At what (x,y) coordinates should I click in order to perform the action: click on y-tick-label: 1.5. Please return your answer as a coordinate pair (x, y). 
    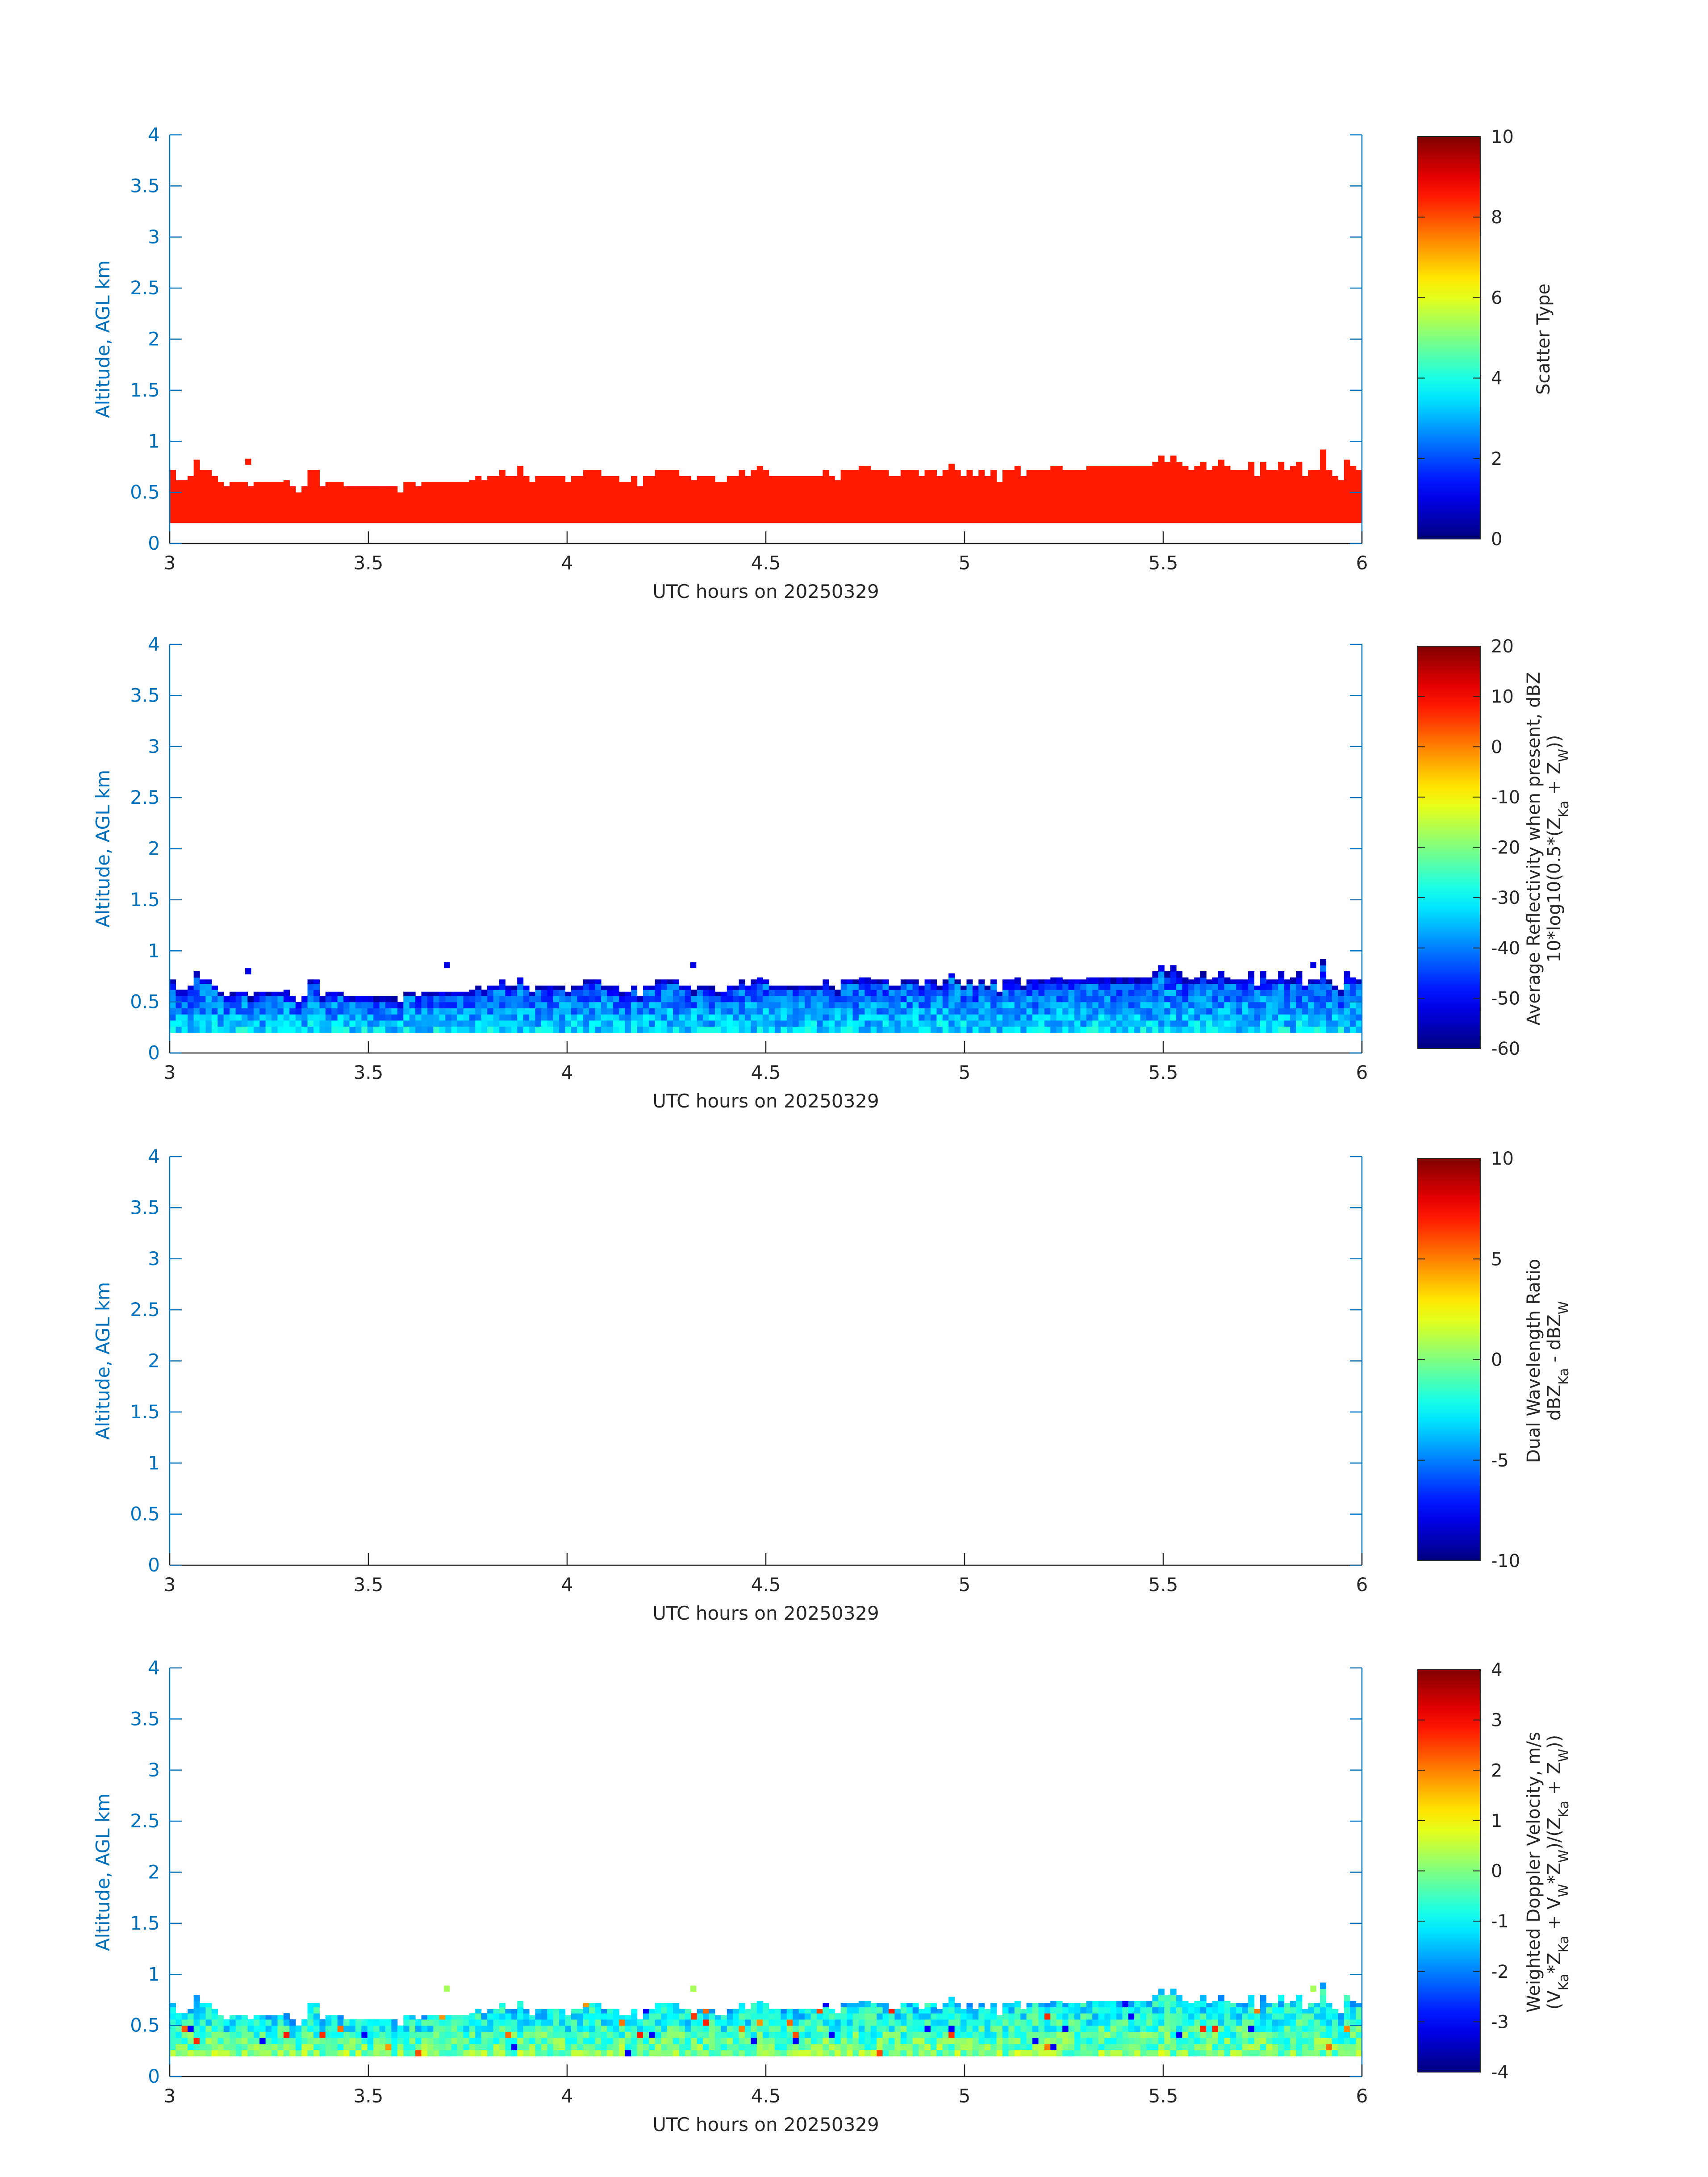
    Looking at the image, I should click on (145, 390).